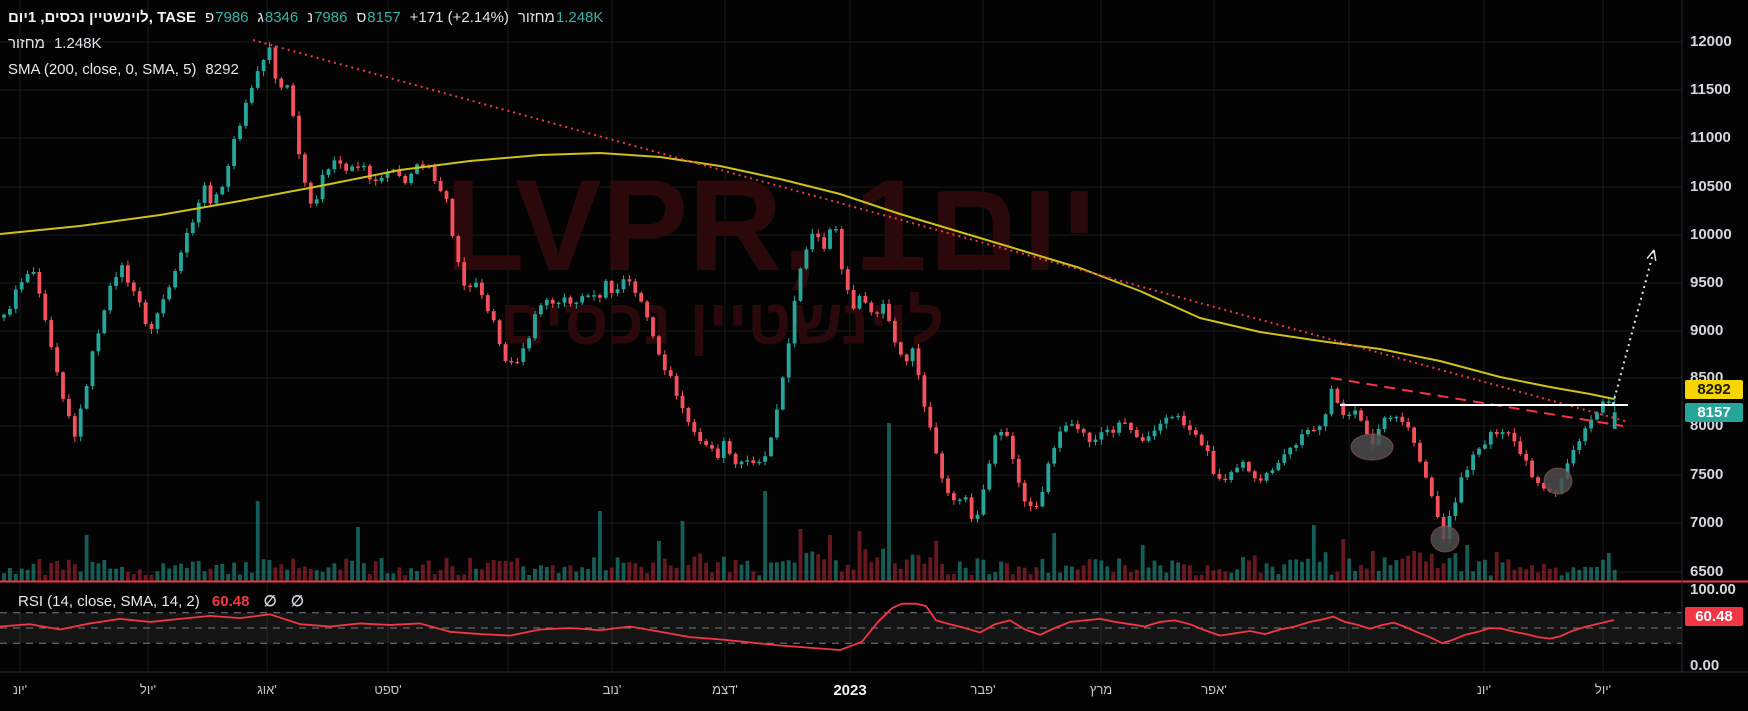 The width and height of the screenshot is (1748, 711). What do you see at coordinates (77, 43) in the screenshot?
I see `volume-value: 1.248K` at bounding box center [77, 43].